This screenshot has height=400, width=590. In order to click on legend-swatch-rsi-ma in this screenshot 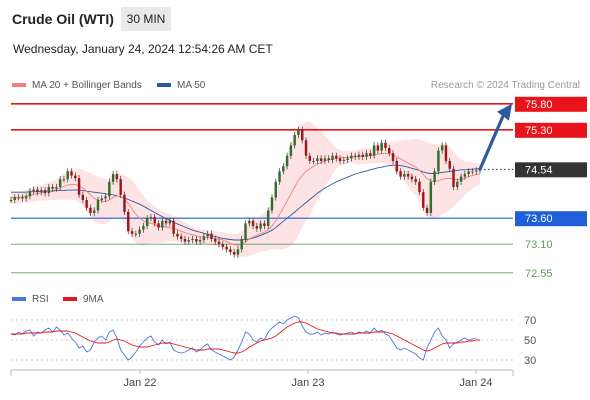, I will do `click(70, 299)`.